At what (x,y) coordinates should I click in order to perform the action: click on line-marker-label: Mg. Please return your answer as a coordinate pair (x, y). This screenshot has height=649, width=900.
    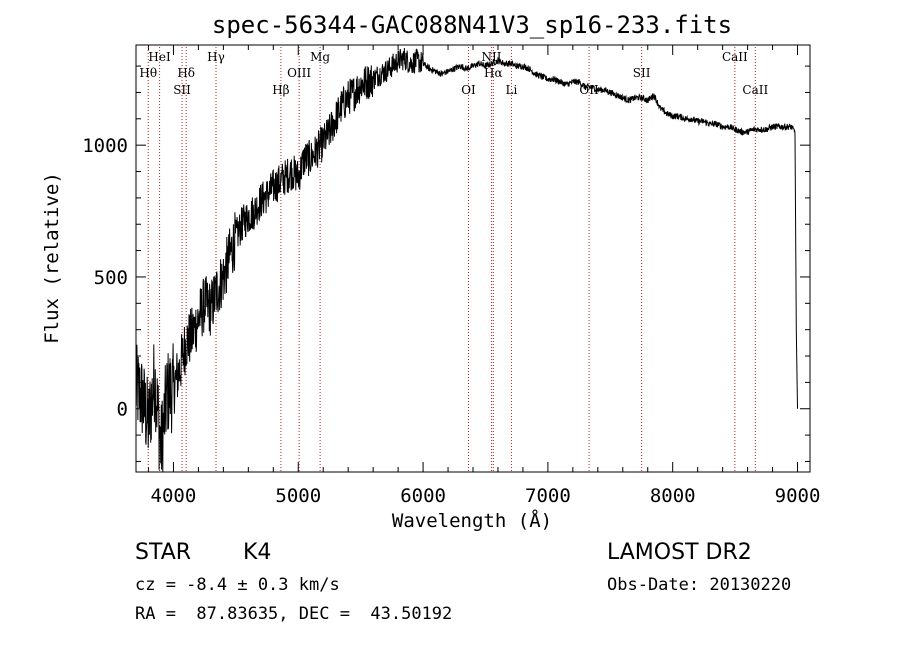
    Looking at the image, I should click on (320, 57).